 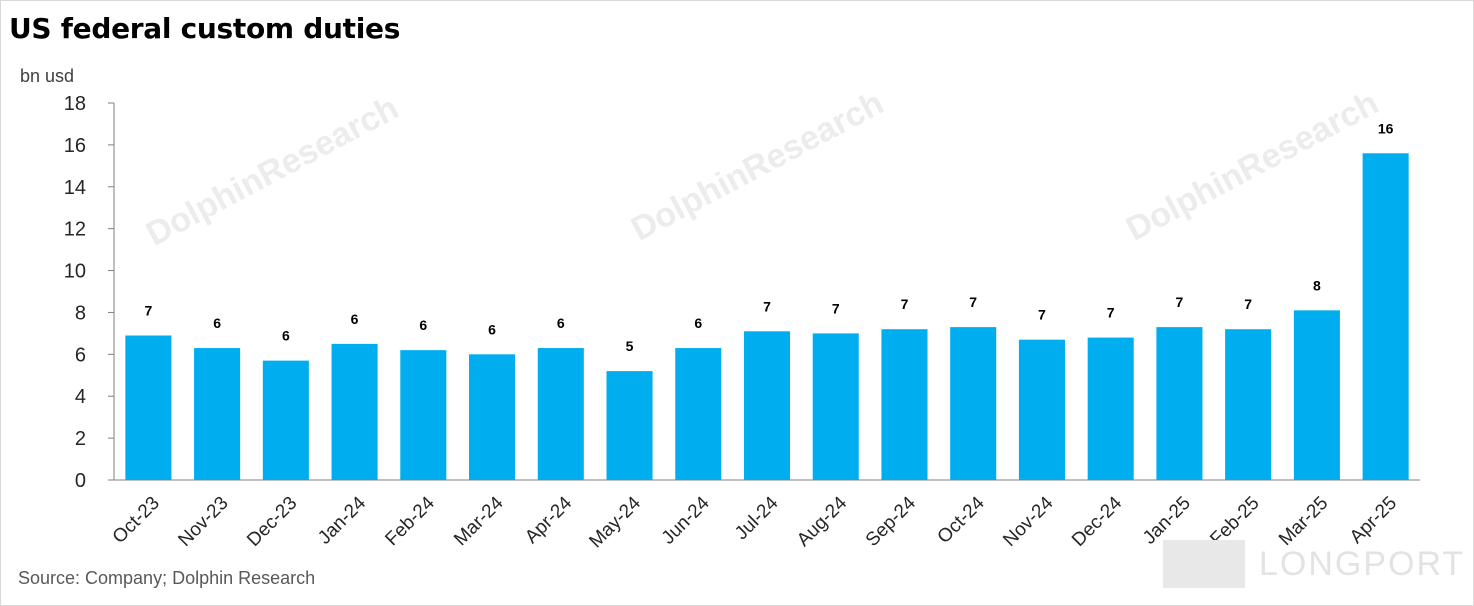 I want to click on y-tick-label: 6, so click(x=80, y=355).